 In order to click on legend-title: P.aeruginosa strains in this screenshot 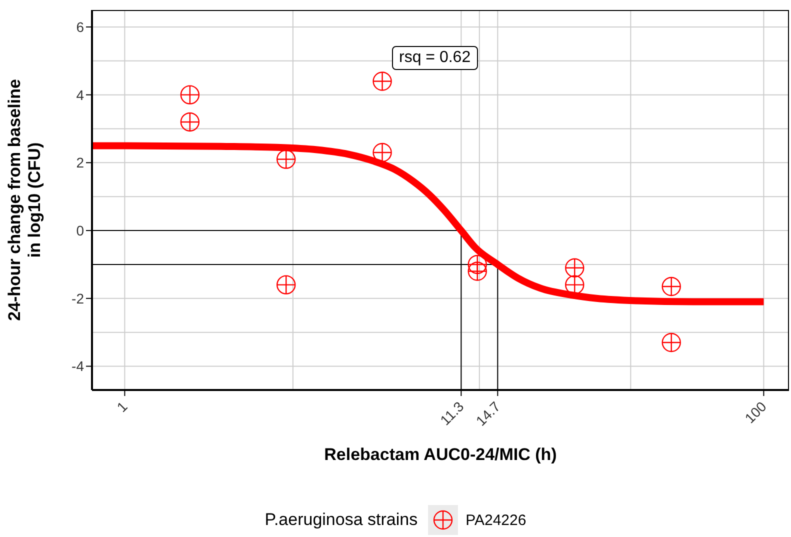, I will do `click(341, 520)`.